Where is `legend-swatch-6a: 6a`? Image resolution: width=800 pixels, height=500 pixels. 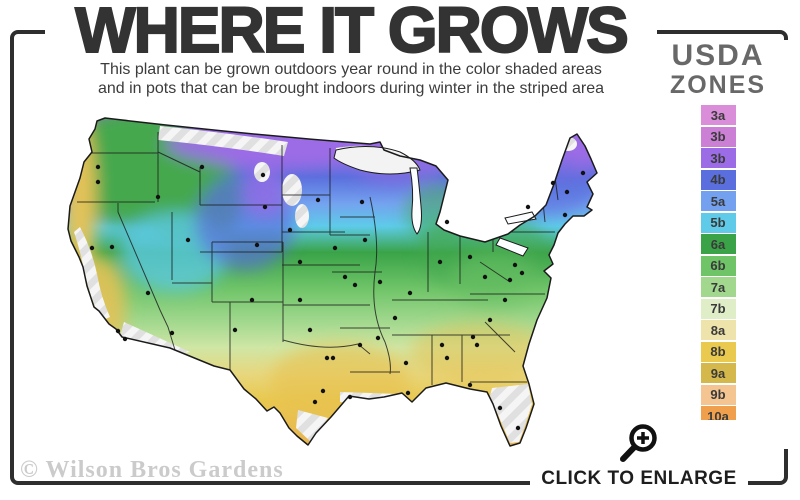 legend-swatch-6a: 6a is located at coordinates (718, 244).